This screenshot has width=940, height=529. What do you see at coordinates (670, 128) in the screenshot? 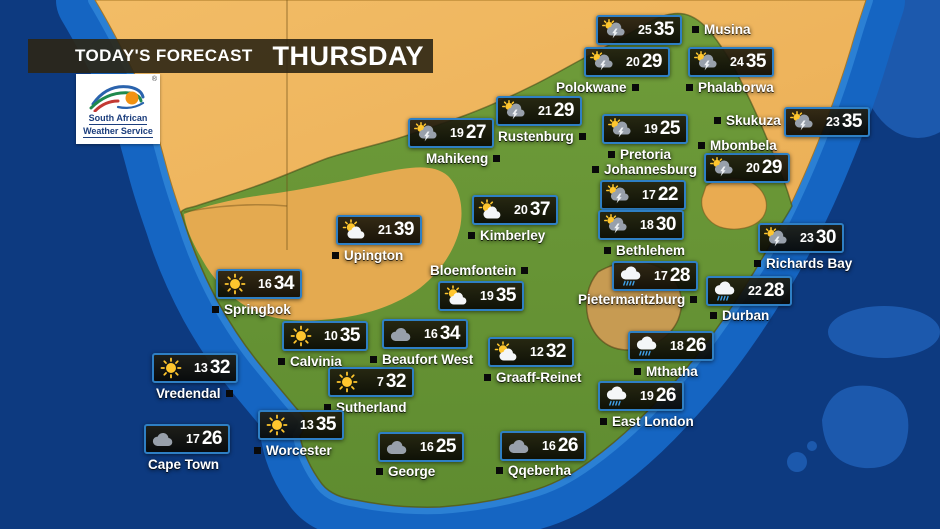
I see `max-temp: 25` at bounding box center [670, 128].